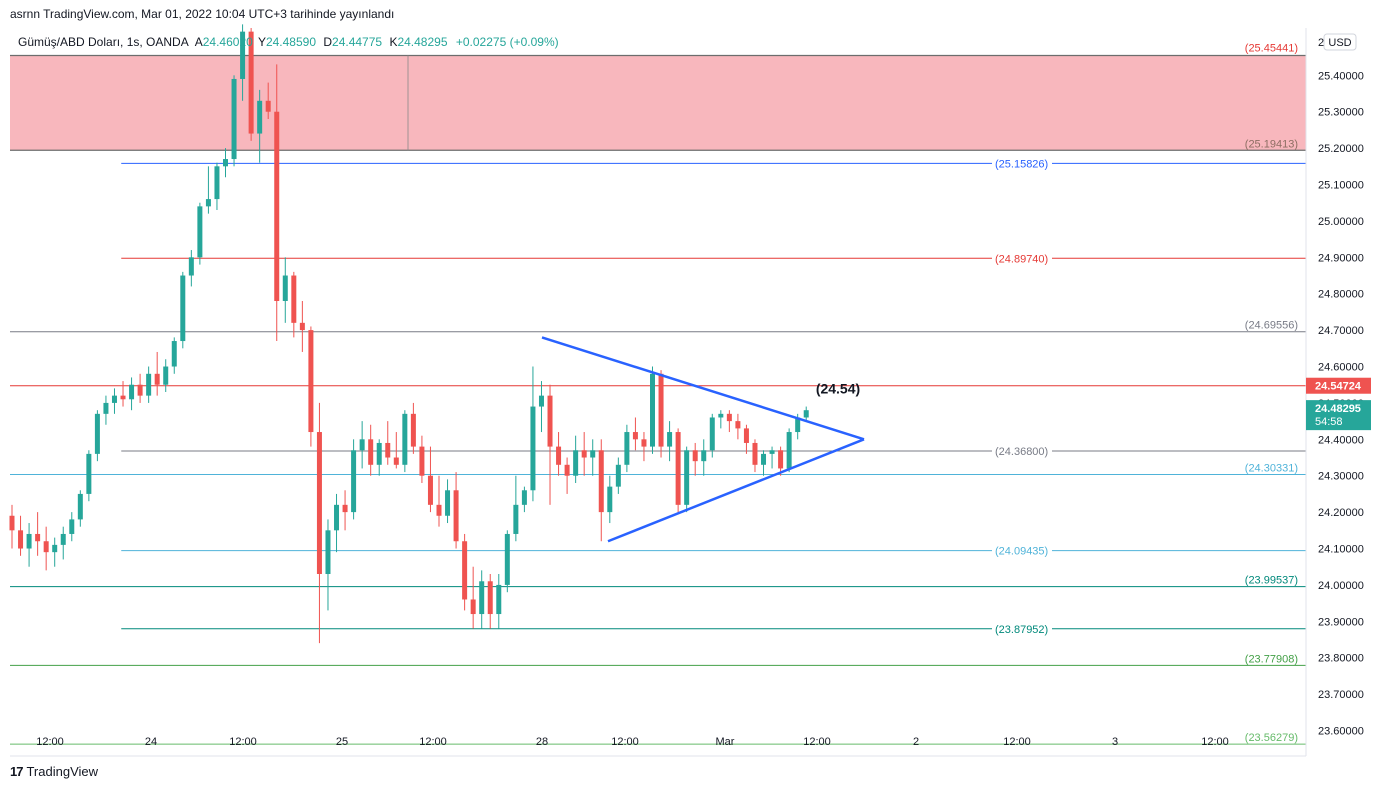  I want to click on price-annotation: (24.54), so click(838, 388).